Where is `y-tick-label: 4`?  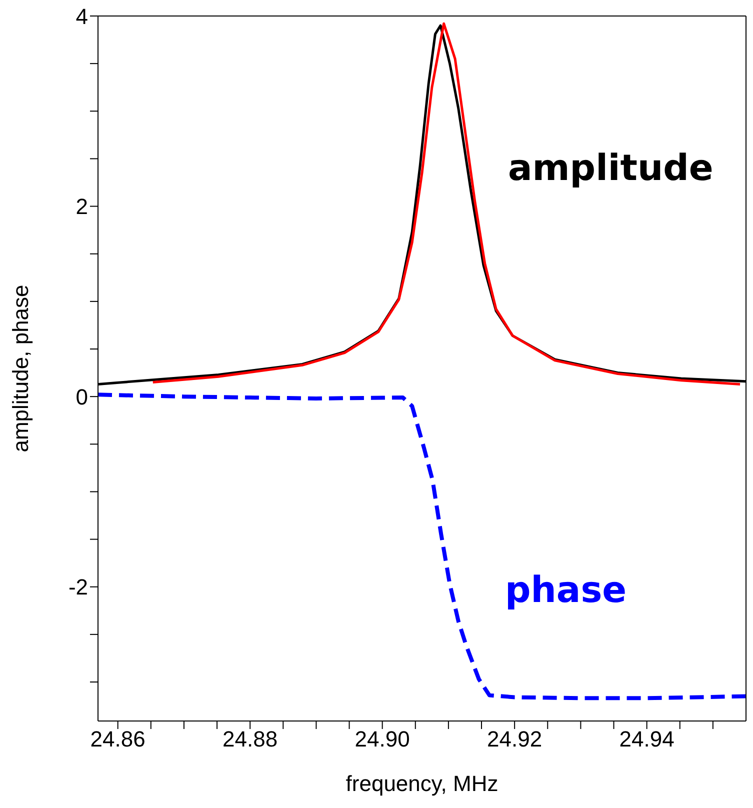 y-tick-label: 4 is located at coordinates (82, 16).